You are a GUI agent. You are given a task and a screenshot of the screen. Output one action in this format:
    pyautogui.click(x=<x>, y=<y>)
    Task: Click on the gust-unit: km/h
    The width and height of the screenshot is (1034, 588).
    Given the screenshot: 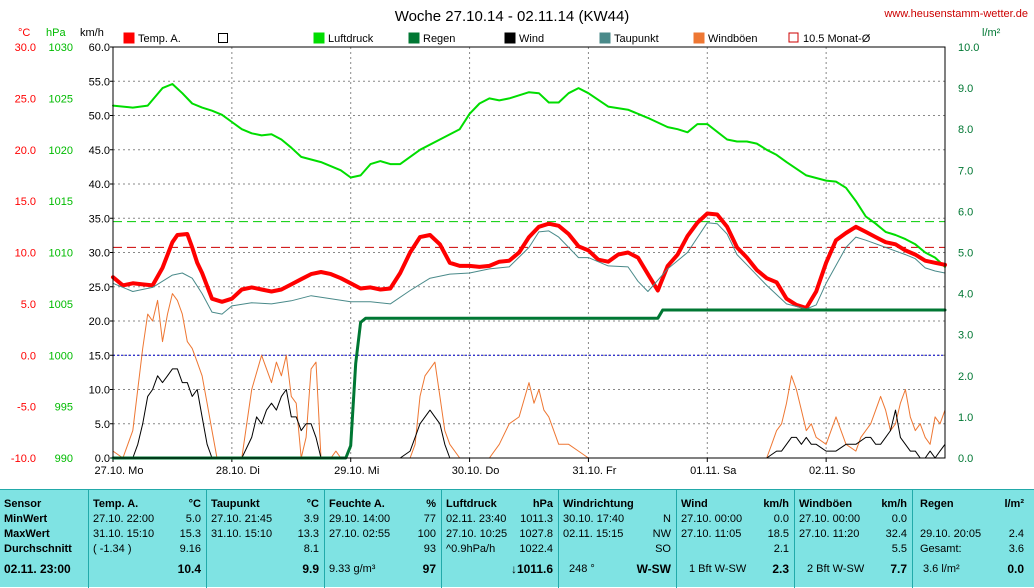 What is the action you would take?
    pyautogui.click(x=894, y=504)
    